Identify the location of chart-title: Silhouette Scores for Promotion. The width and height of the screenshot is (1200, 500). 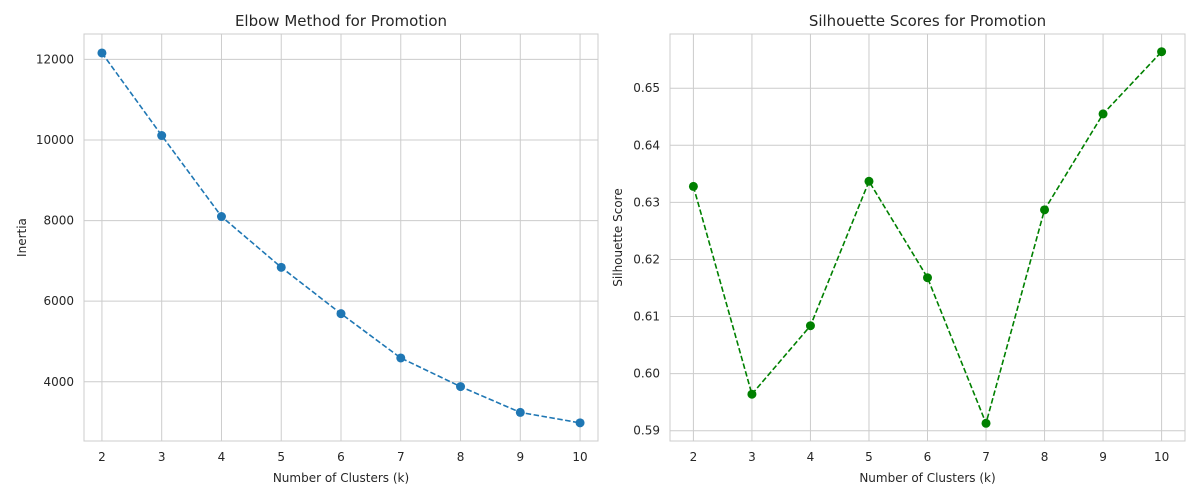
(927, 21).